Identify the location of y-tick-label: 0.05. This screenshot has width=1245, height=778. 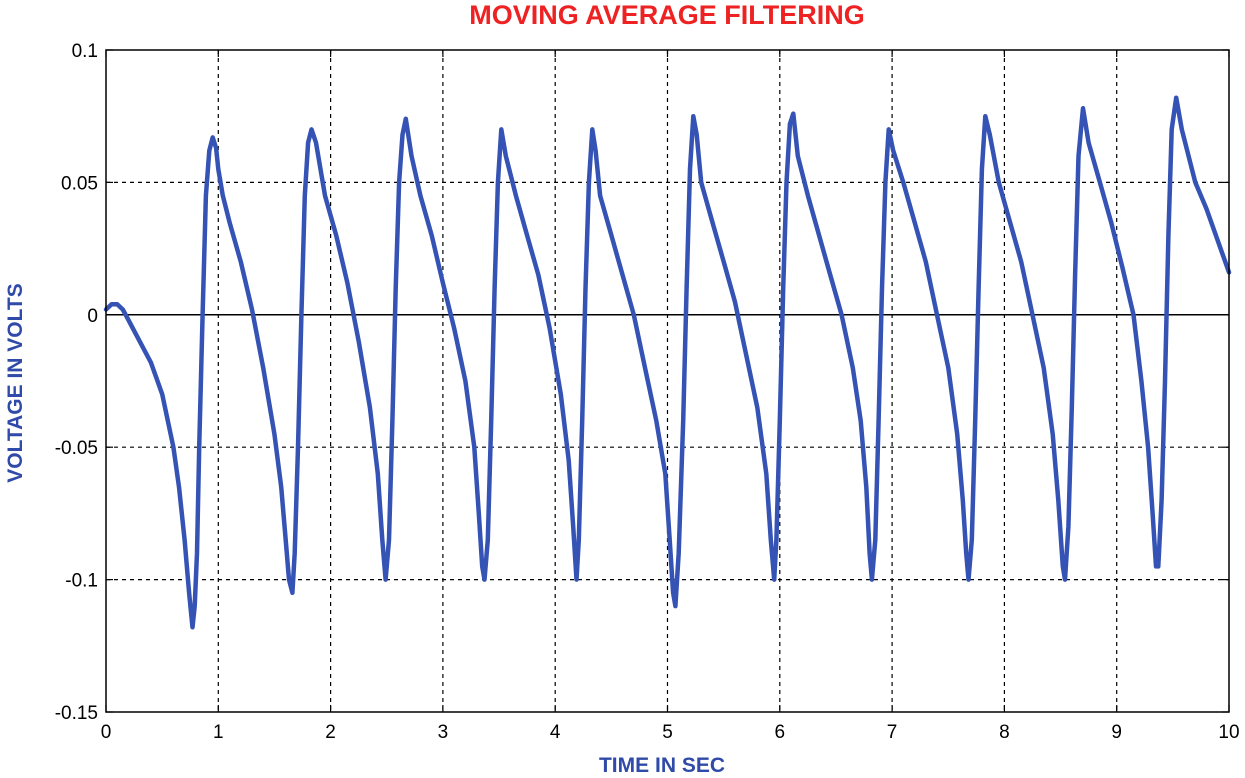
(79, 183).